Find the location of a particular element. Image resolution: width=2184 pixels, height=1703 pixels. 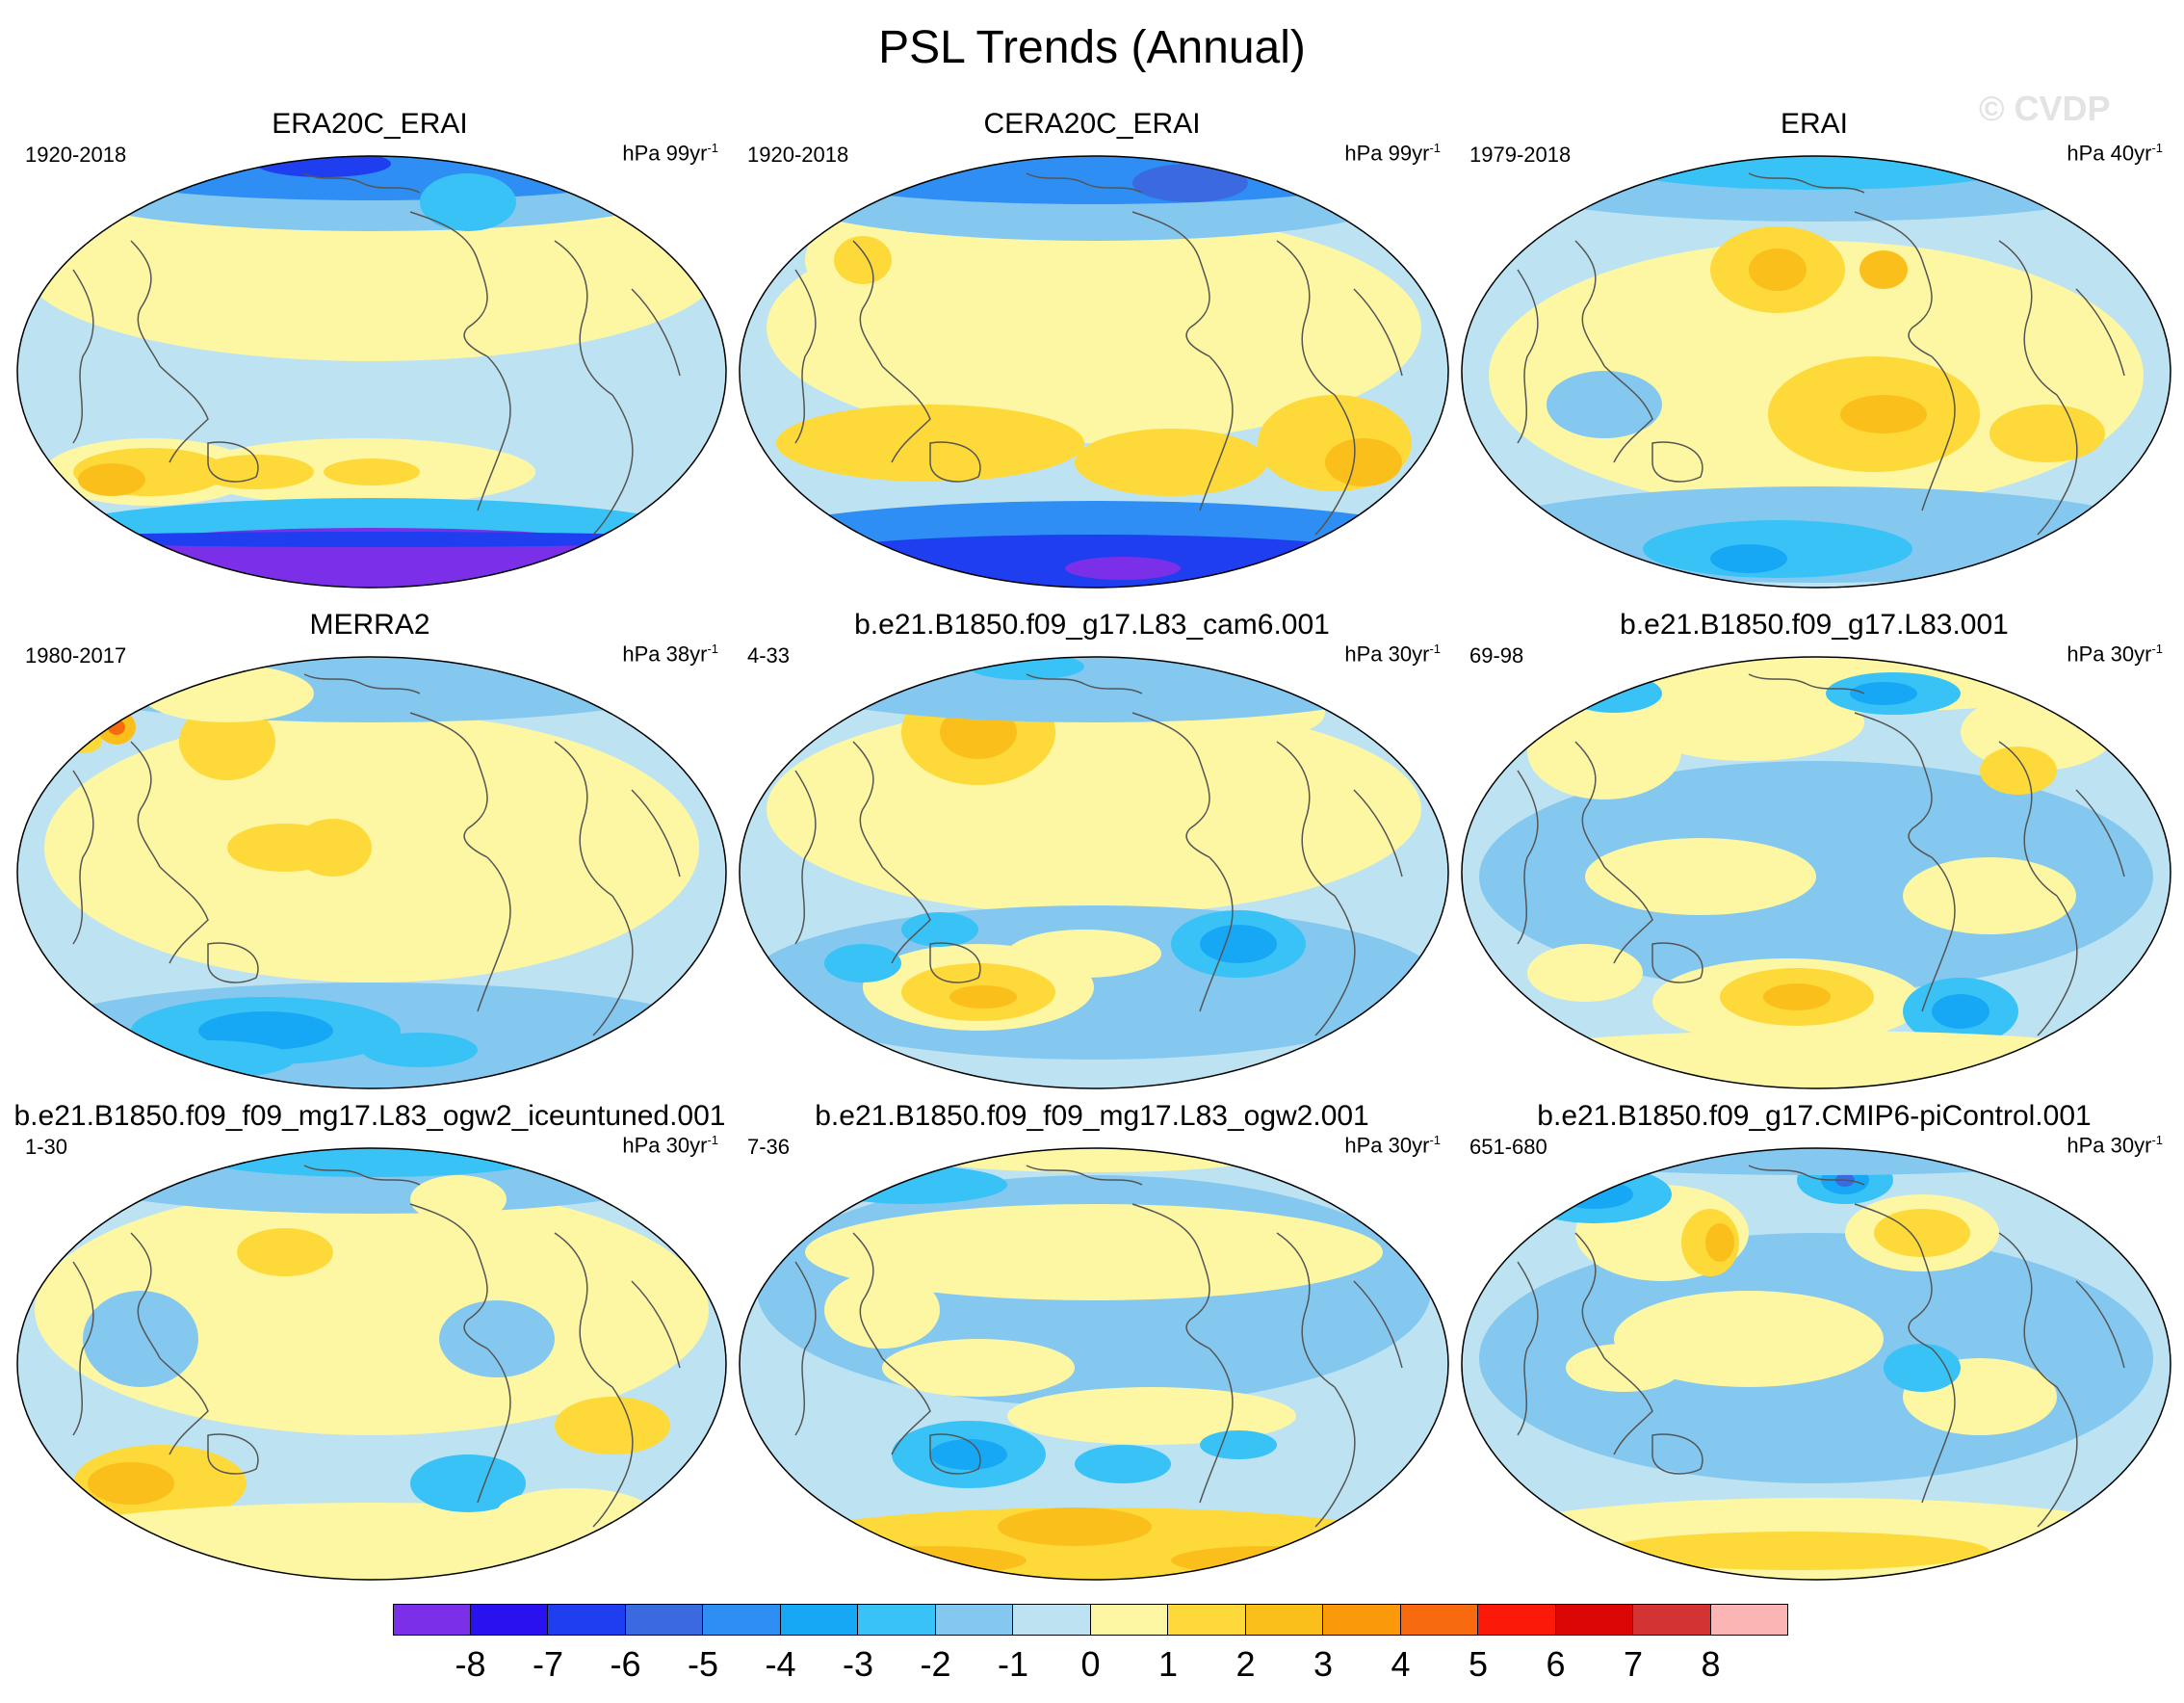

colorbar-tick-label: 1 is located at coordinates (1168, 1664).